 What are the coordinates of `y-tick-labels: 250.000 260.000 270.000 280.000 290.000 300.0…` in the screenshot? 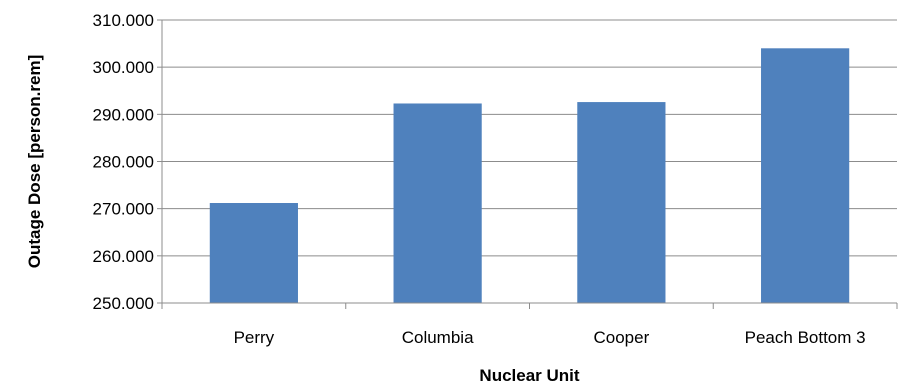 It's located at (123, 162).